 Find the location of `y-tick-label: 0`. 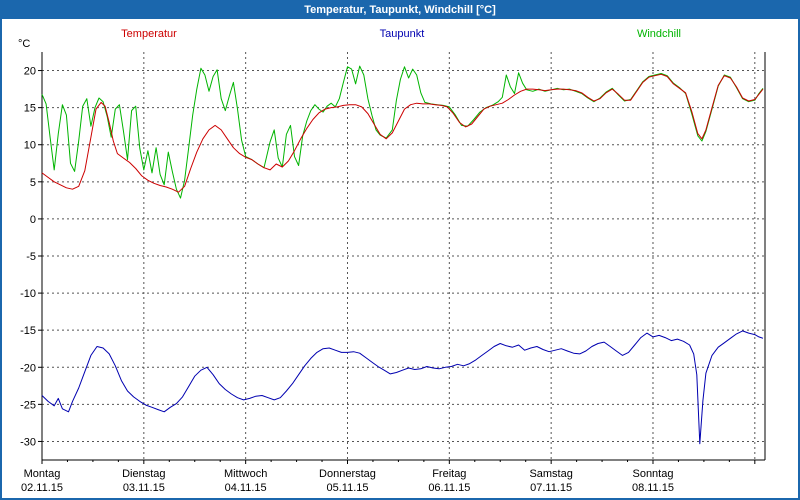

y-tick-label: 0 is located at coordinates (33, 220).